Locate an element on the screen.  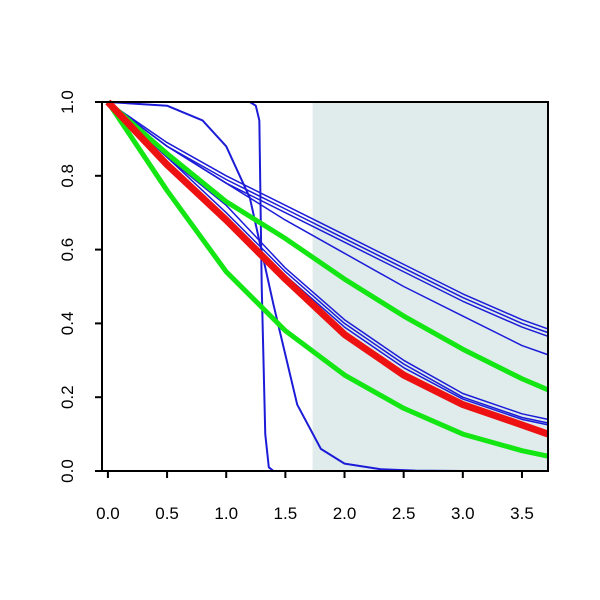
x-tick-label: 3.0 is located at coordinates (463, 513).